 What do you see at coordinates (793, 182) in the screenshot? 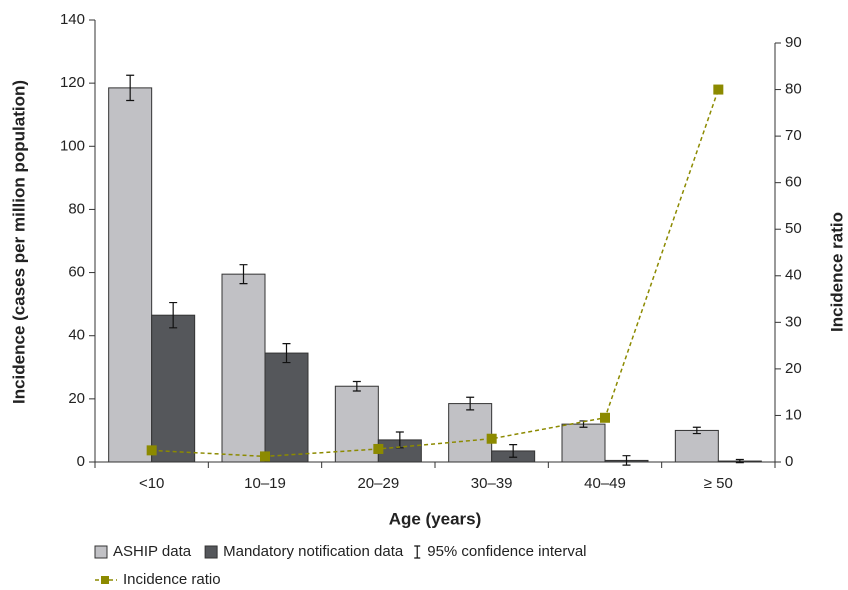
I see `y2-tick-label: 60` at bounding box center [793, 182].